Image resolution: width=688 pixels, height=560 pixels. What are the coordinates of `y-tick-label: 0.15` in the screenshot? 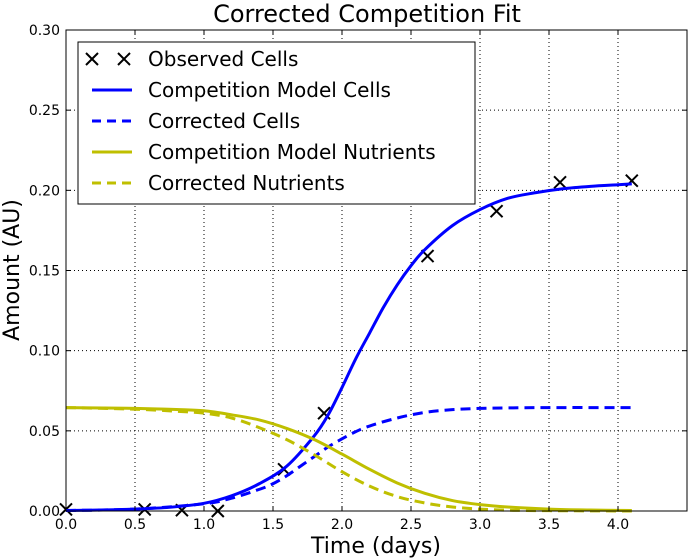 It's located at (44, 272).